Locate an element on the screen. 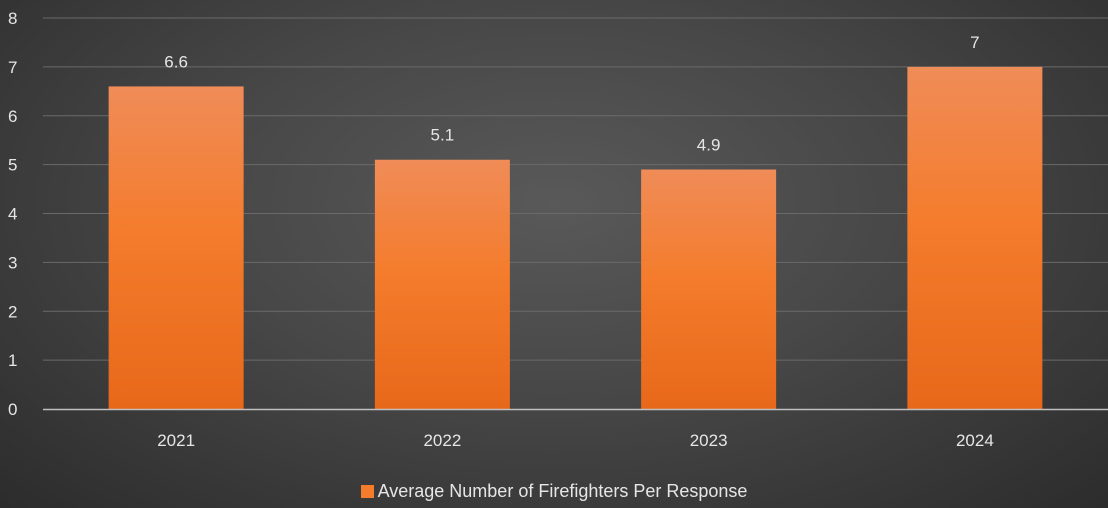 The width and height of the screenshot is (1108, 508). data-label: 4.9 is located at coordinates (709, 145).